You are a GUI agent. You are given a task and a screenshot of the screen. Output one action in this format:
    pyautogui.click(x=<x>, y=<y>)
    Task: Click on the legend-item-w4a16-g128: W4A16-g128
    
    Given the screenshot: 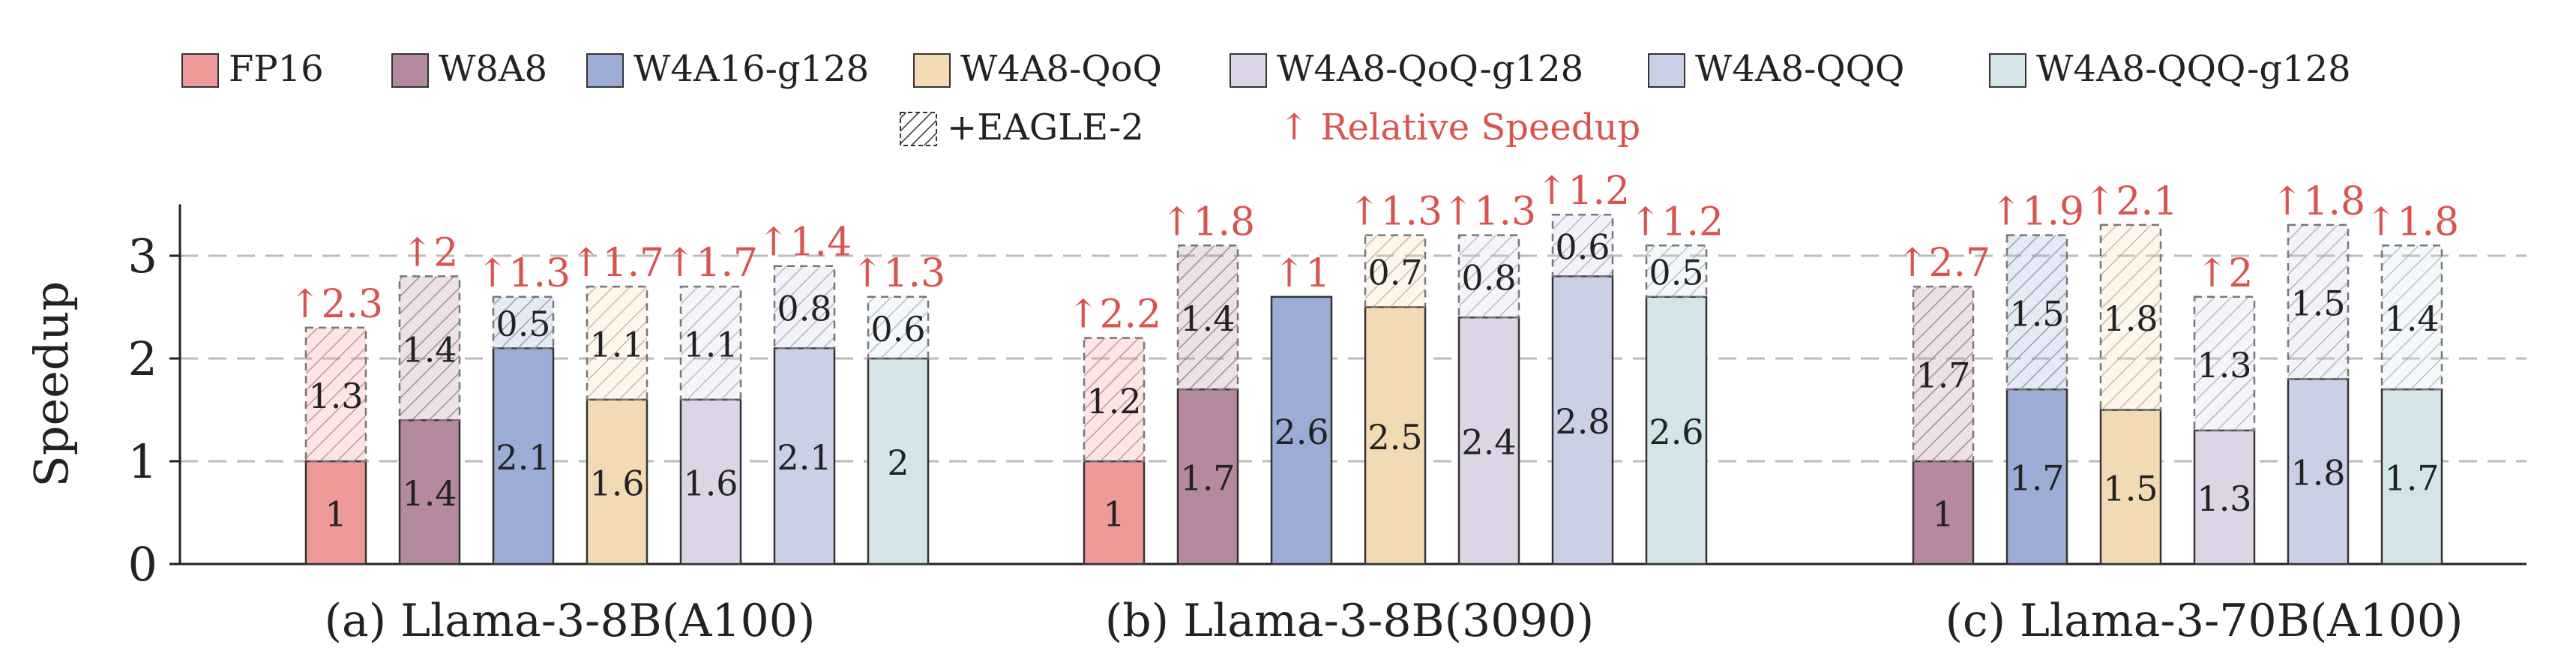 What is the action you would take?
    pyautogui.click(x=728, y=69)
    